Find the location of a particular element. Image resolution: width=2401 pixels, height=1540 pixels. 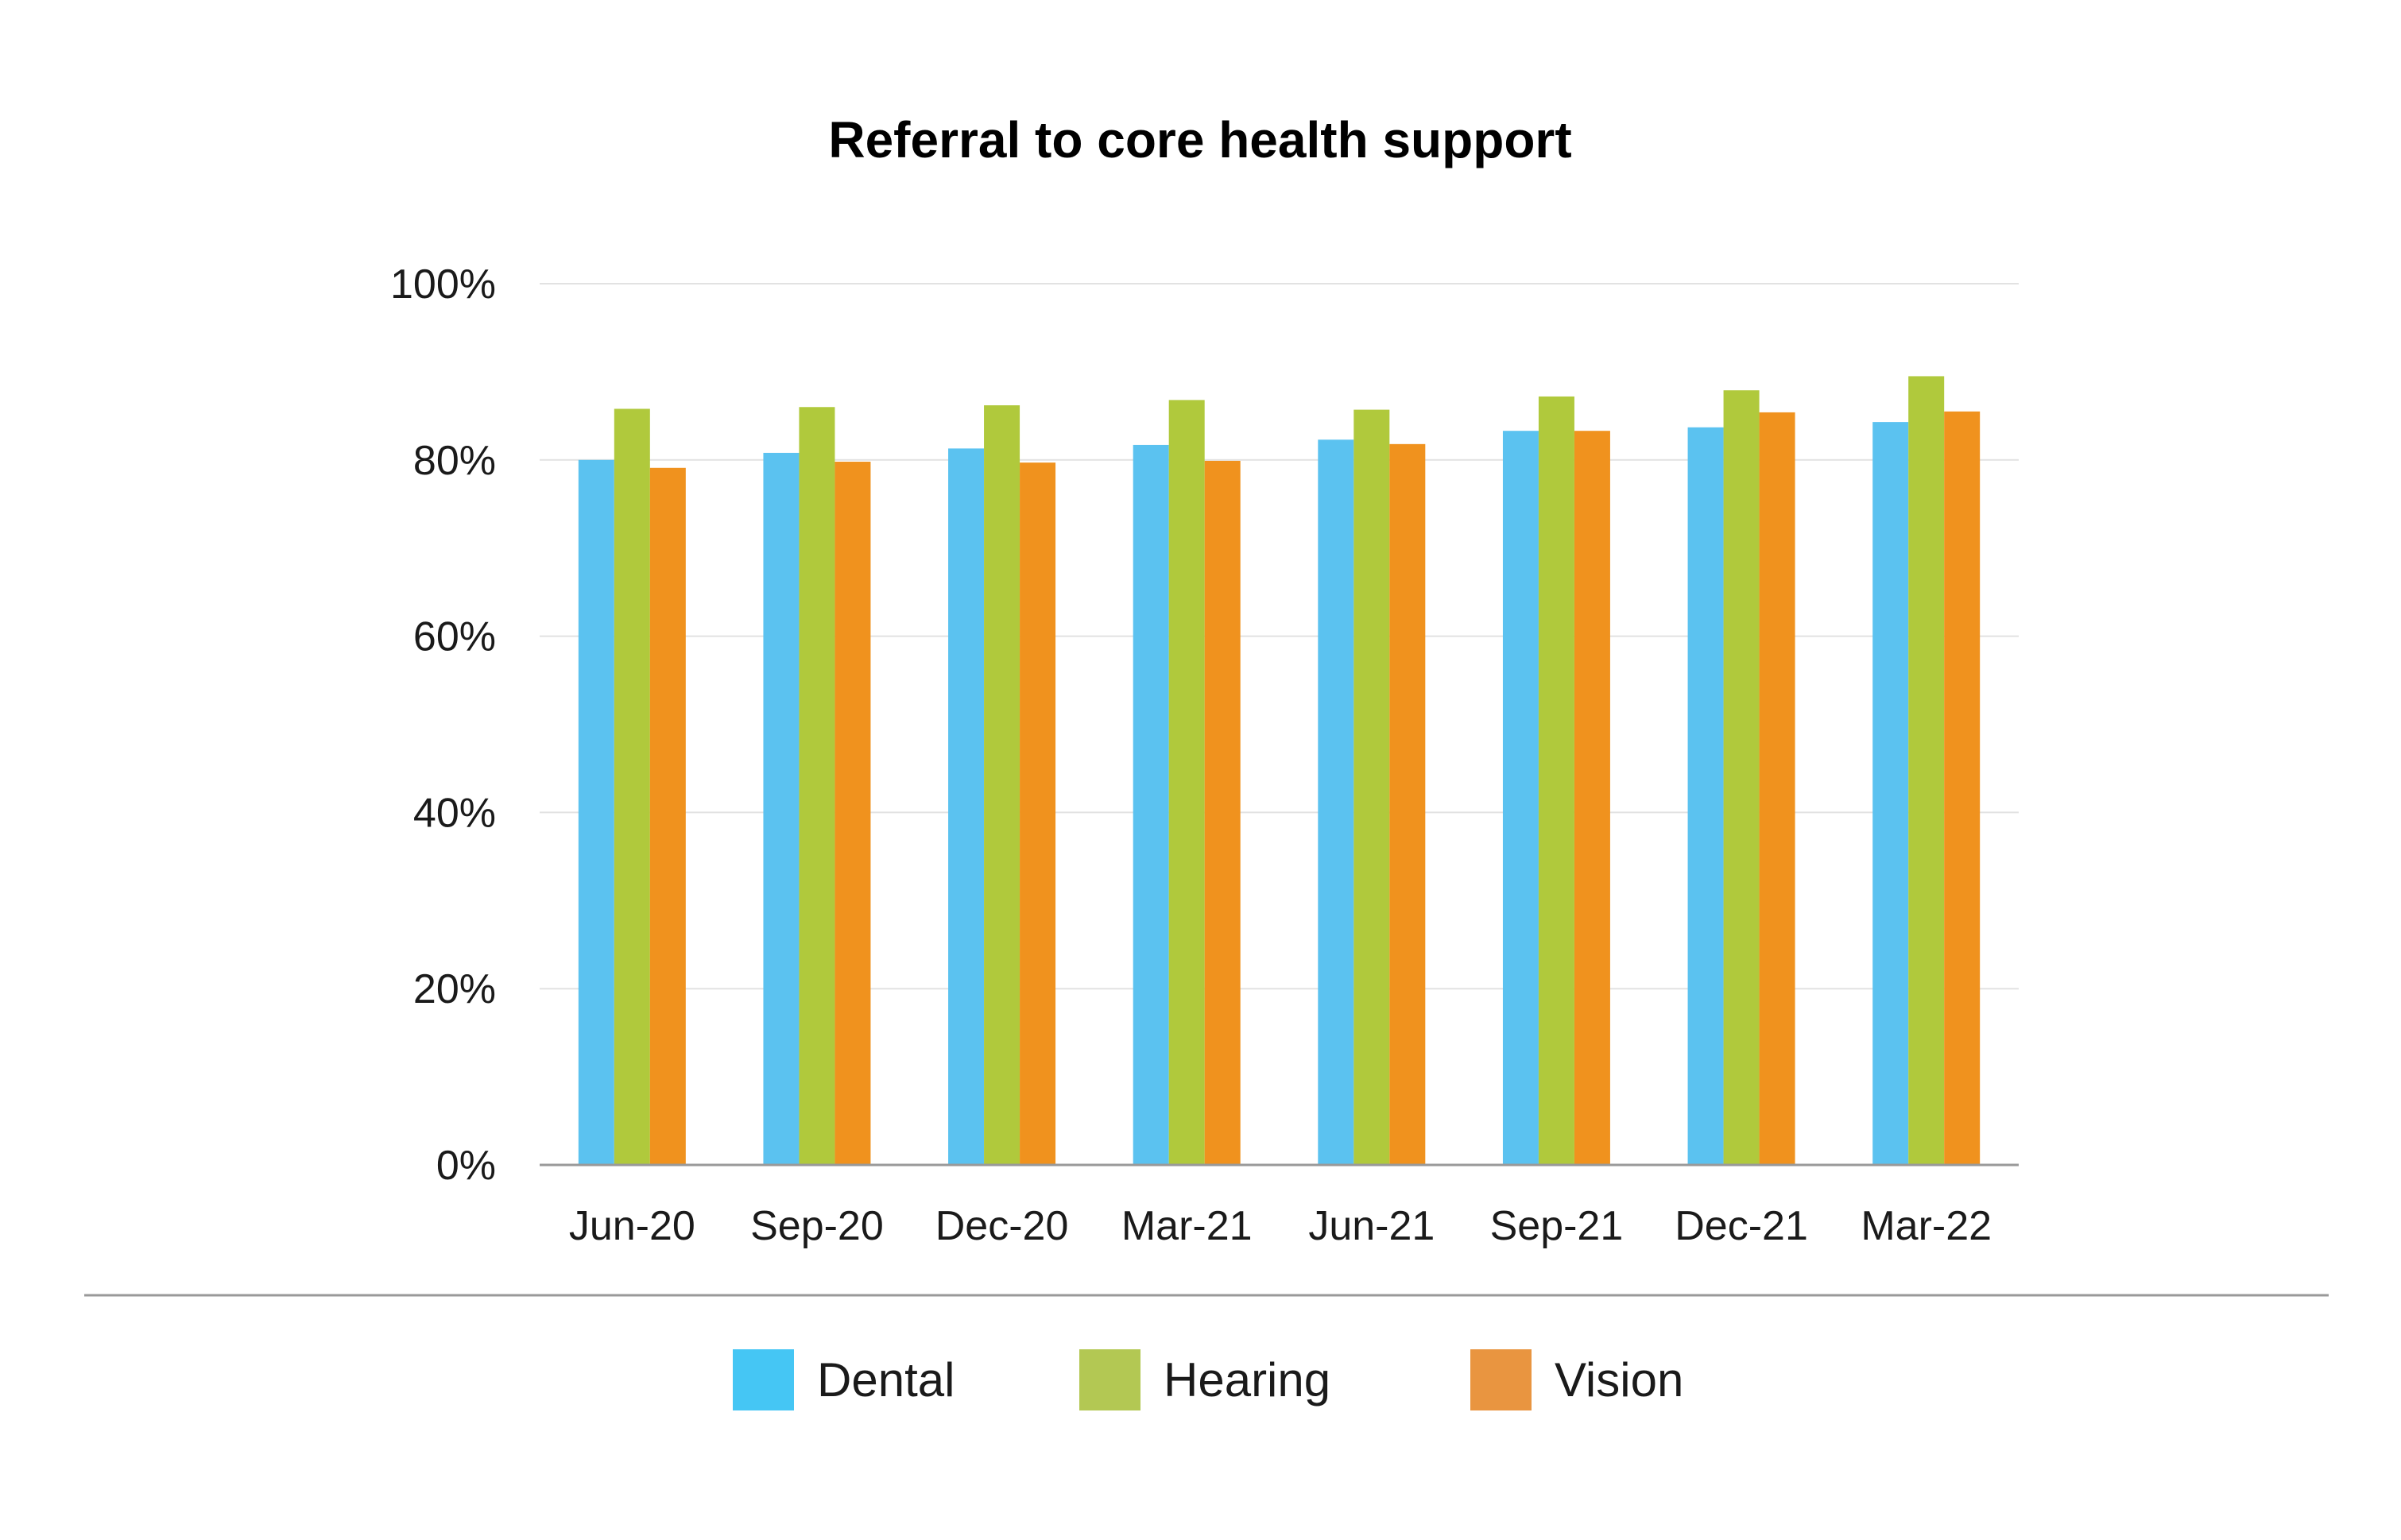

x-tick-label: Dec-20 is located at coordinates (1002, 1226).